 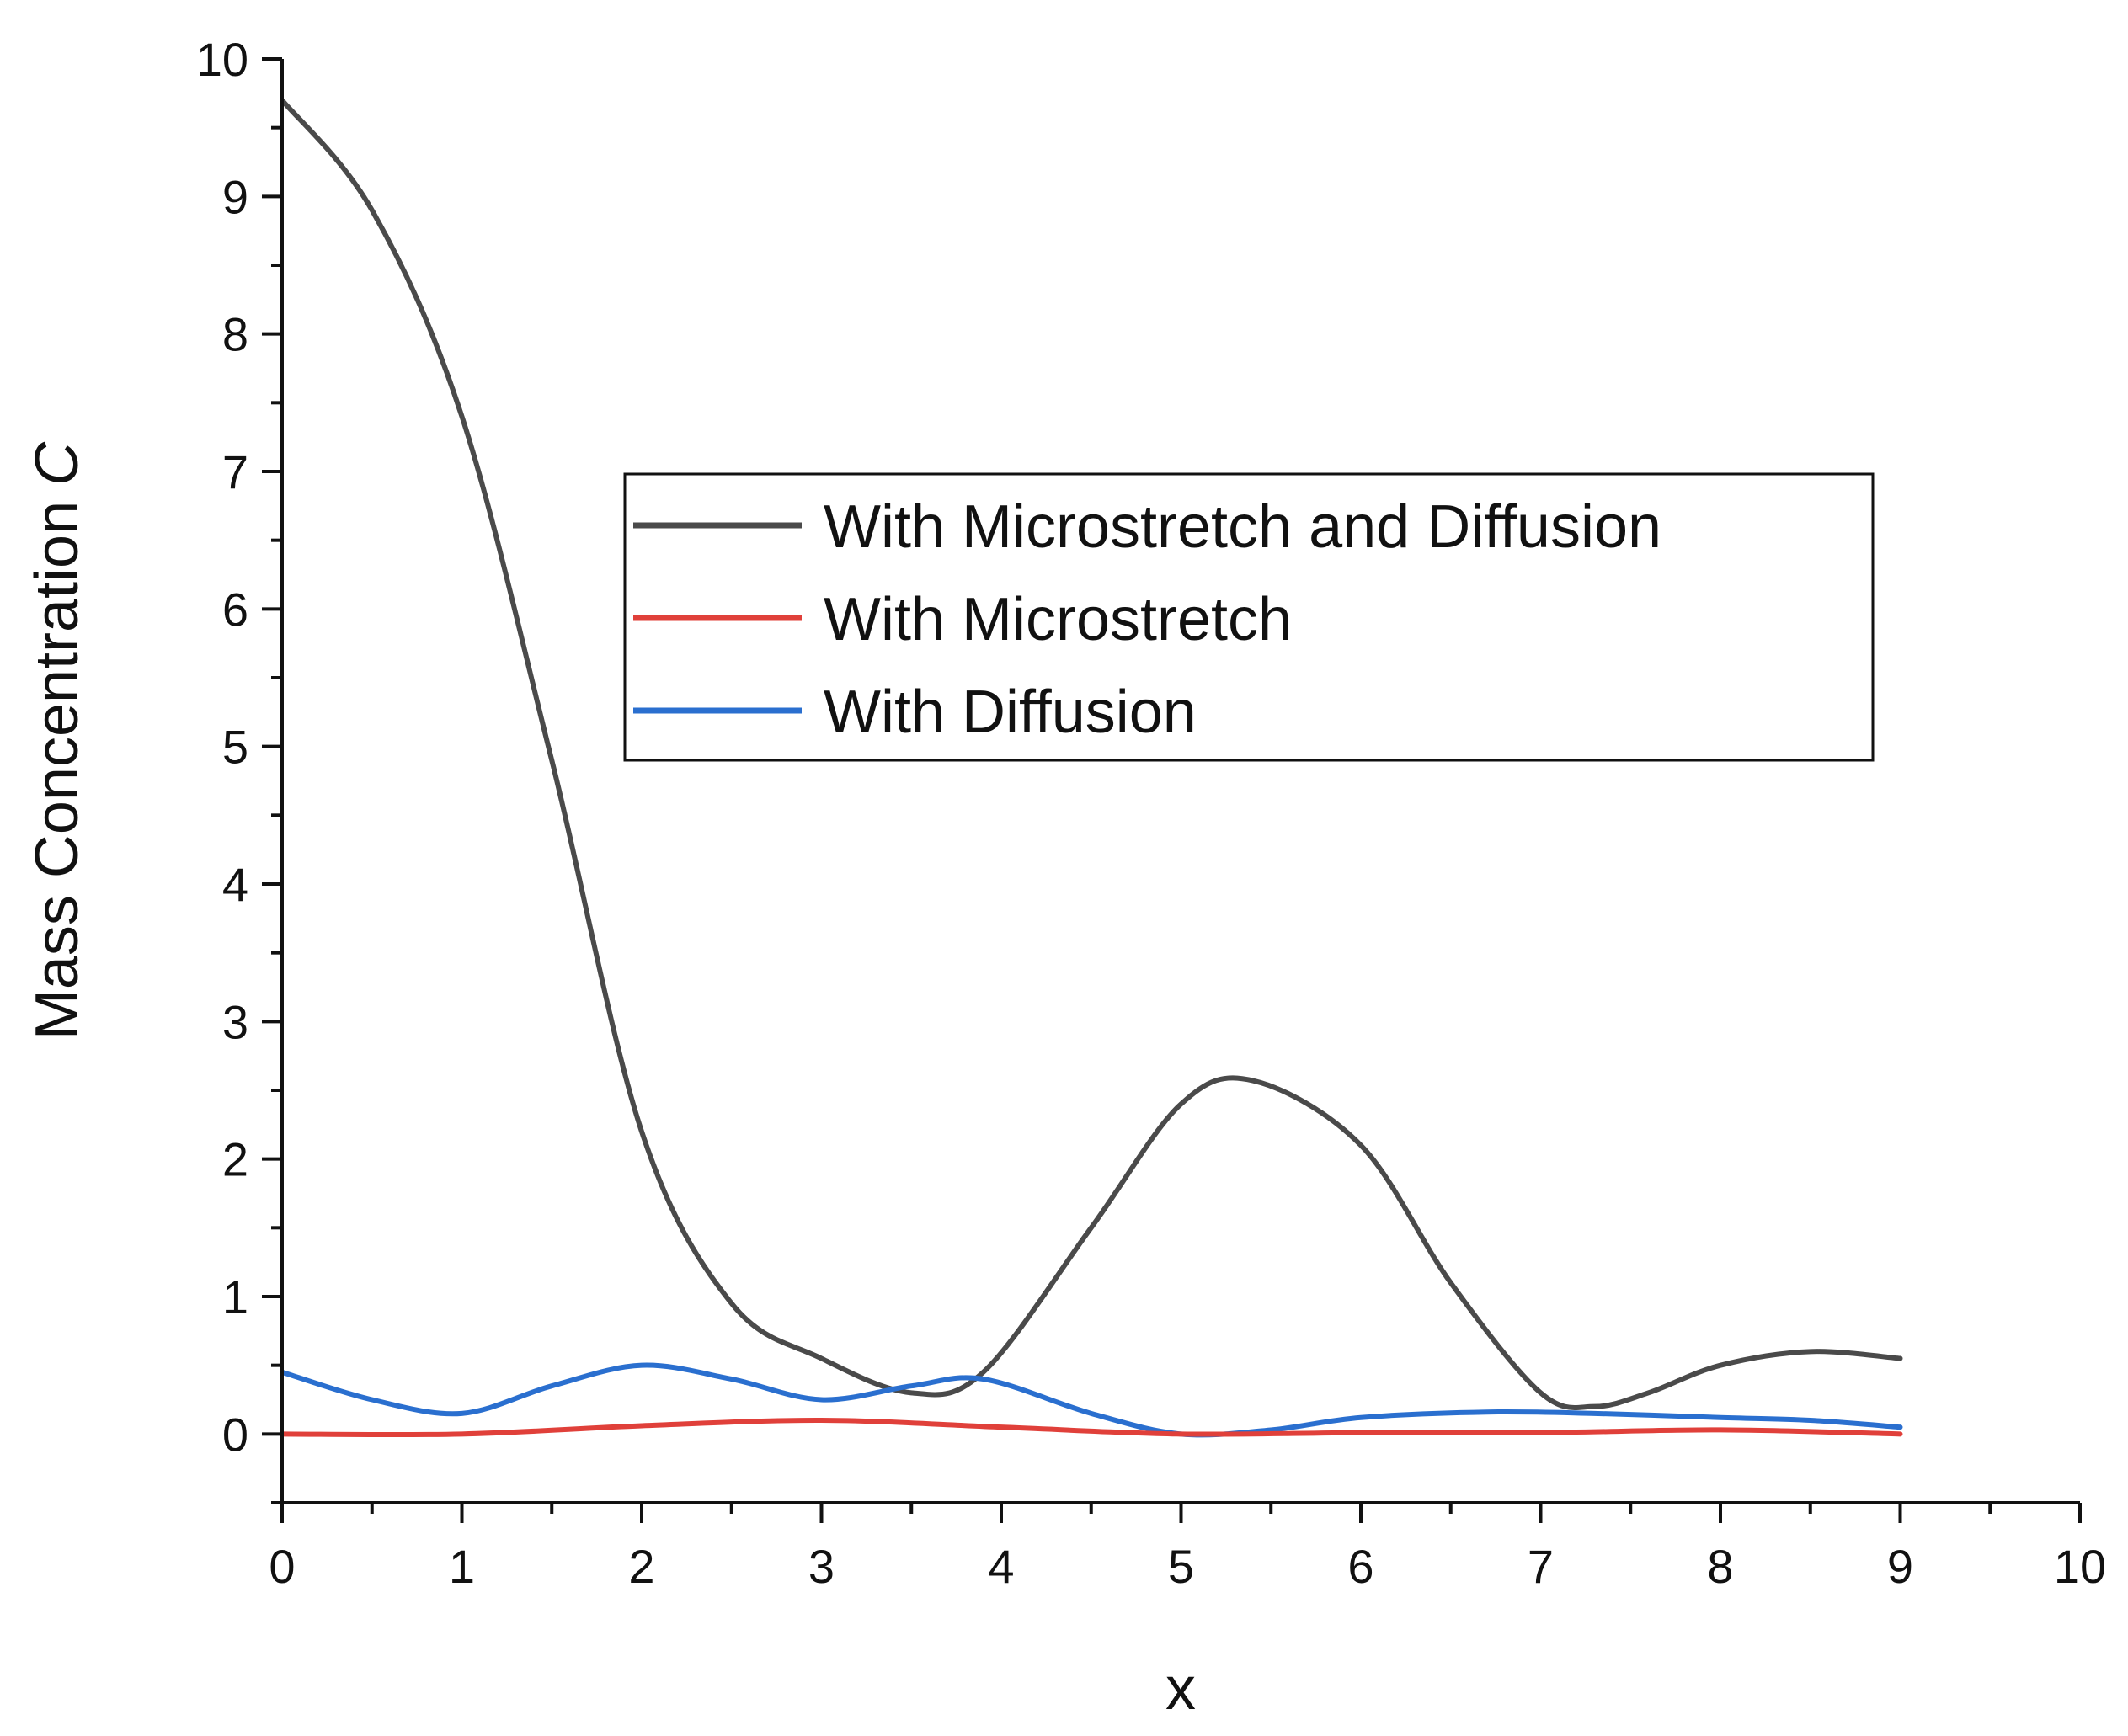 I want to click on y-axis-title: Mass Concentration C, so click(x=57, y=740).